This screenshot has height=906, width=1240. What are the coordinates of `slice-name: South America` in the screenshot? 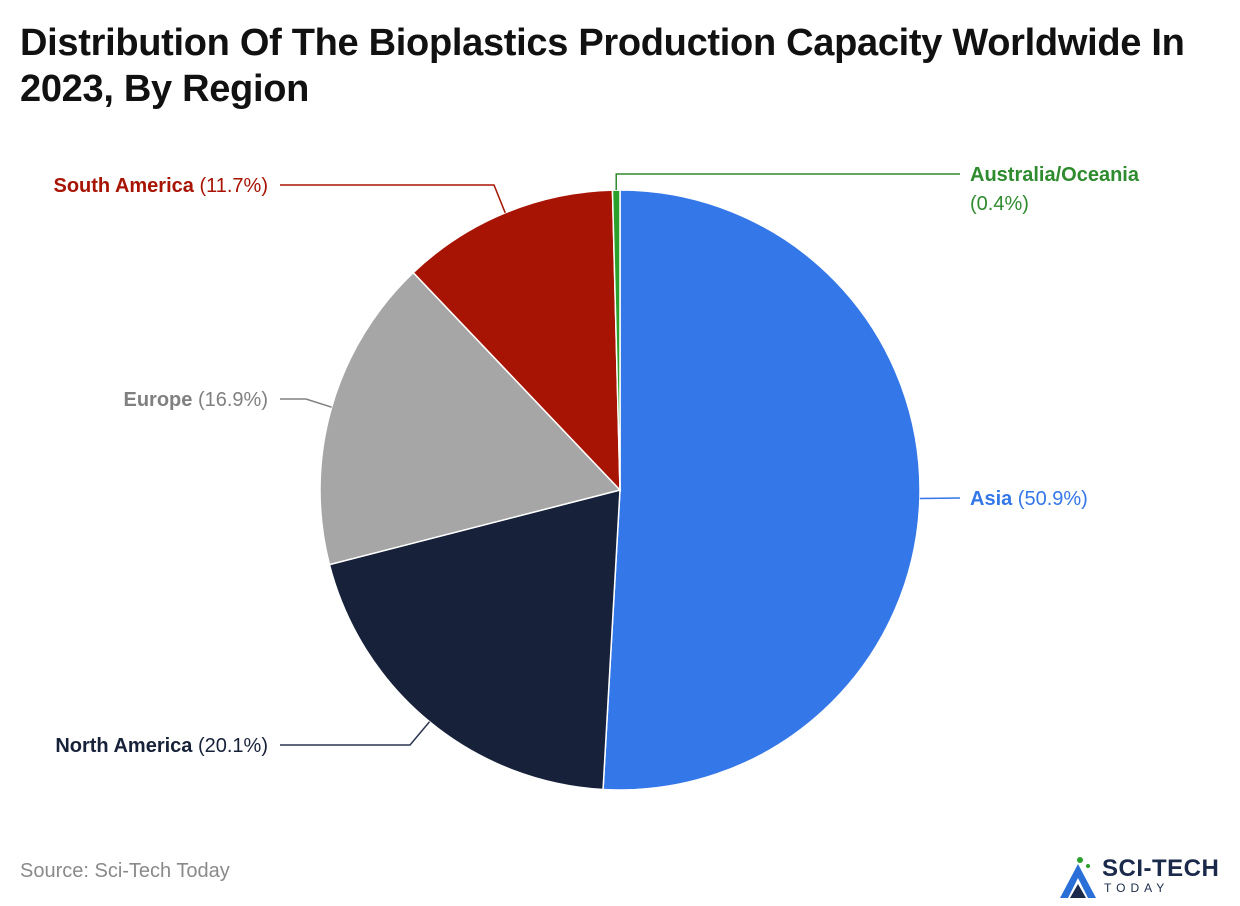 It's located at (123, 186).